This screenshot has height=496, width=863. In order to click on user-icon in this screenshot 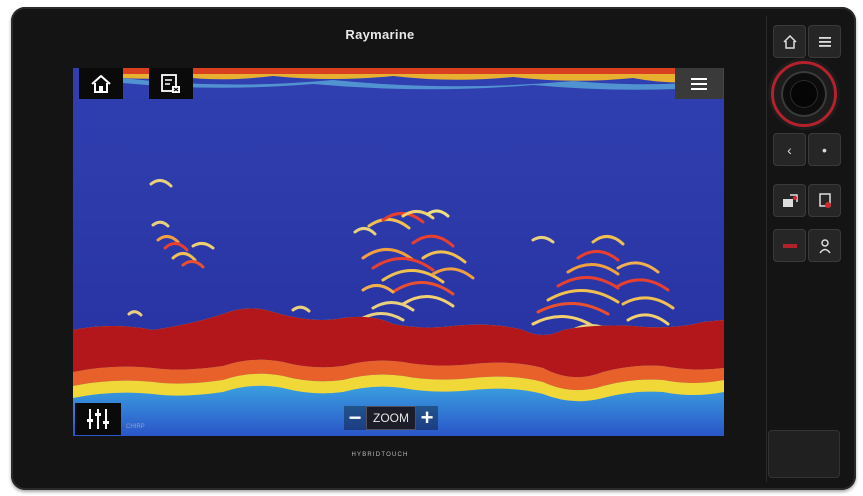, I will do `click(824, 245)`.